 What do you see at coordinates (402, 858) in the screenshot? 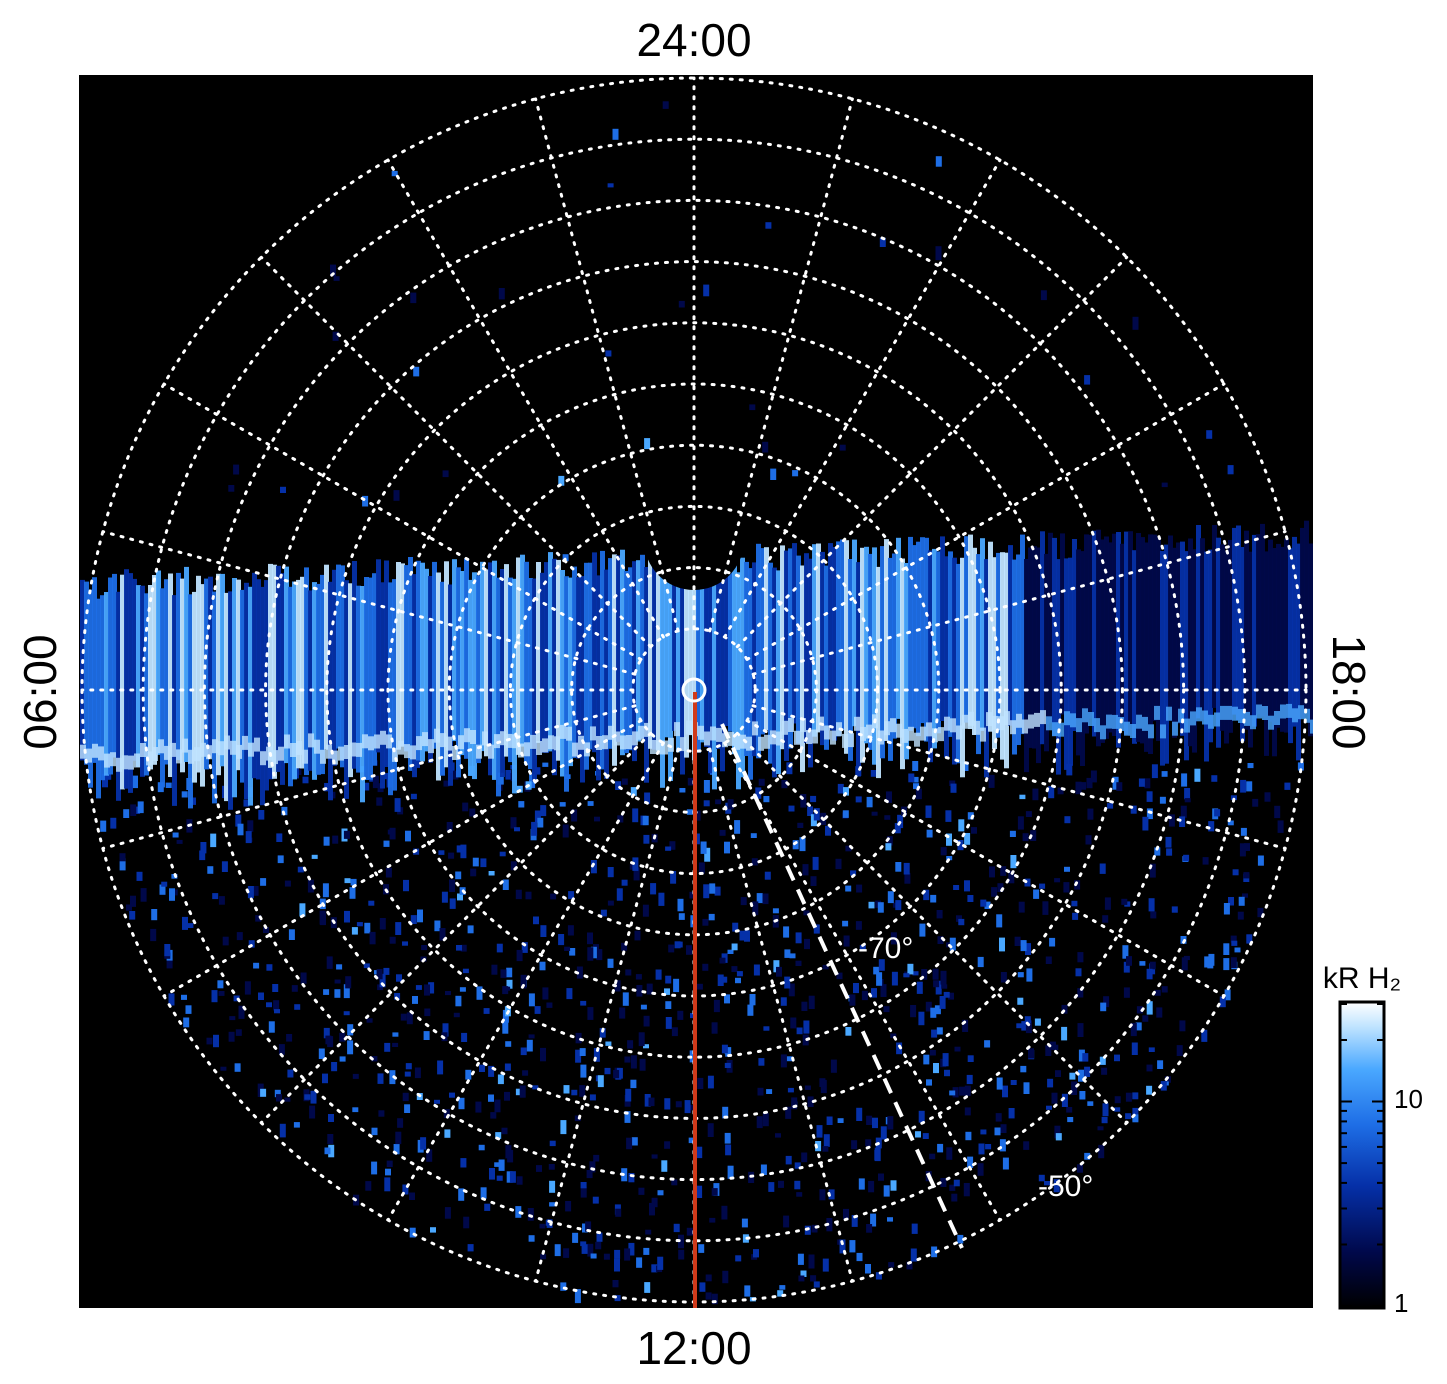
I see `meridian-line` at bounding box center [402, 858].